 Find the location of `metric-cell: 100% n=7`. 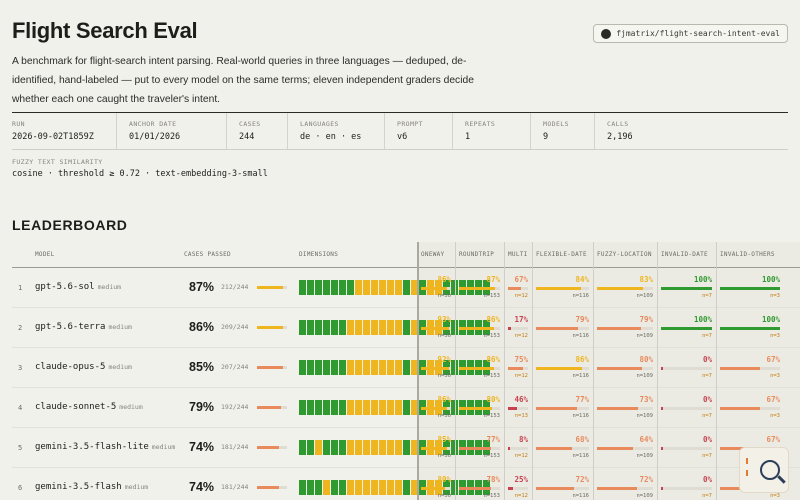

metric-cell: 100% n=7 is located at coordinates (686, 288).